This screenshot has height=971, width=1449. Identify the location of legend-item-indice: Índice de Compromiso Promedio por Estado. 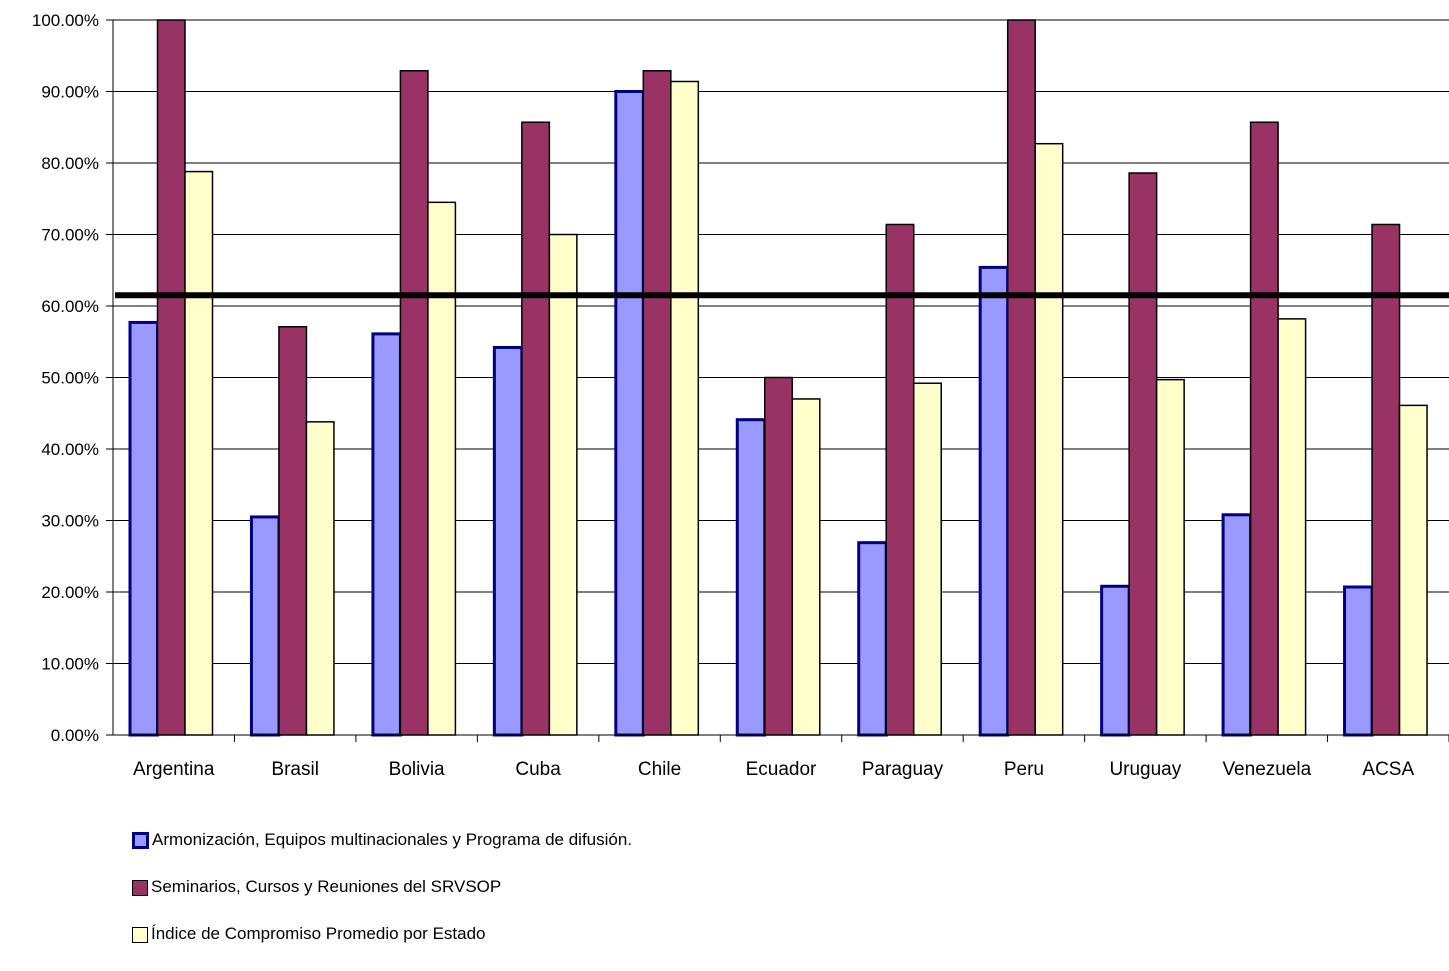
(382, 947).